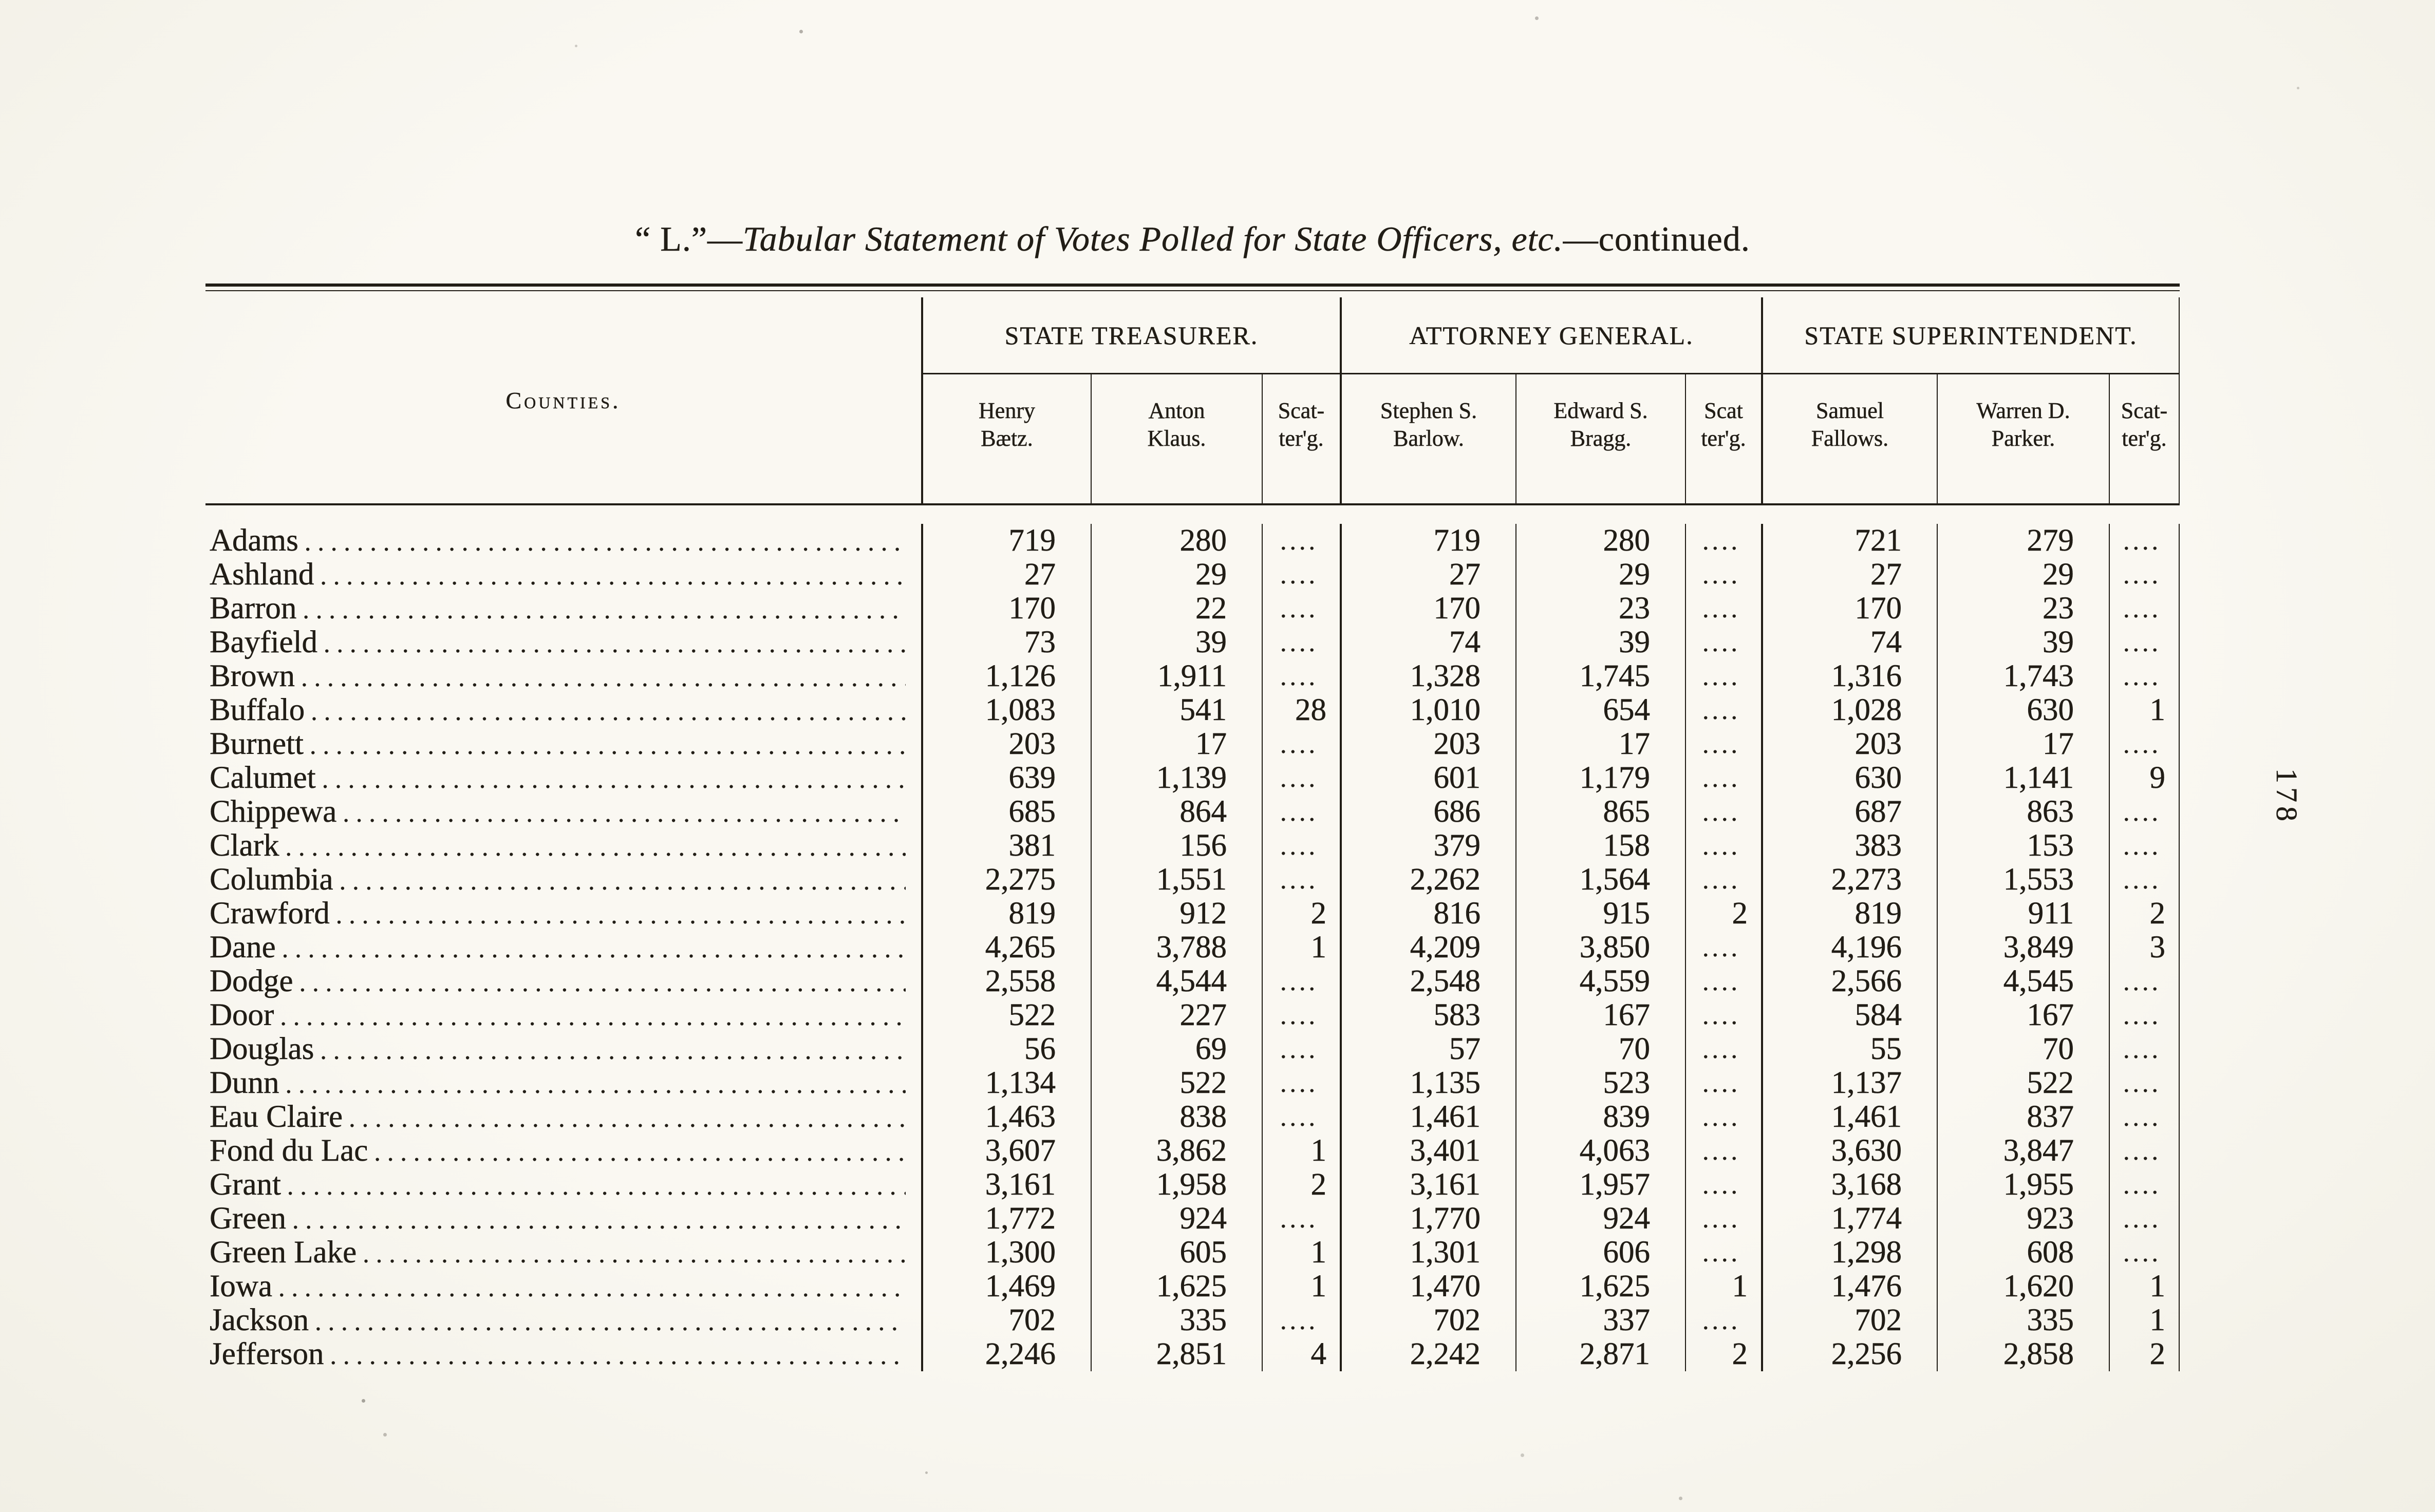 The image size is (2435, 1512). Describe the element at coordinates (1849, 574) in the screenshot. I see `value-cell: 27` at that location.